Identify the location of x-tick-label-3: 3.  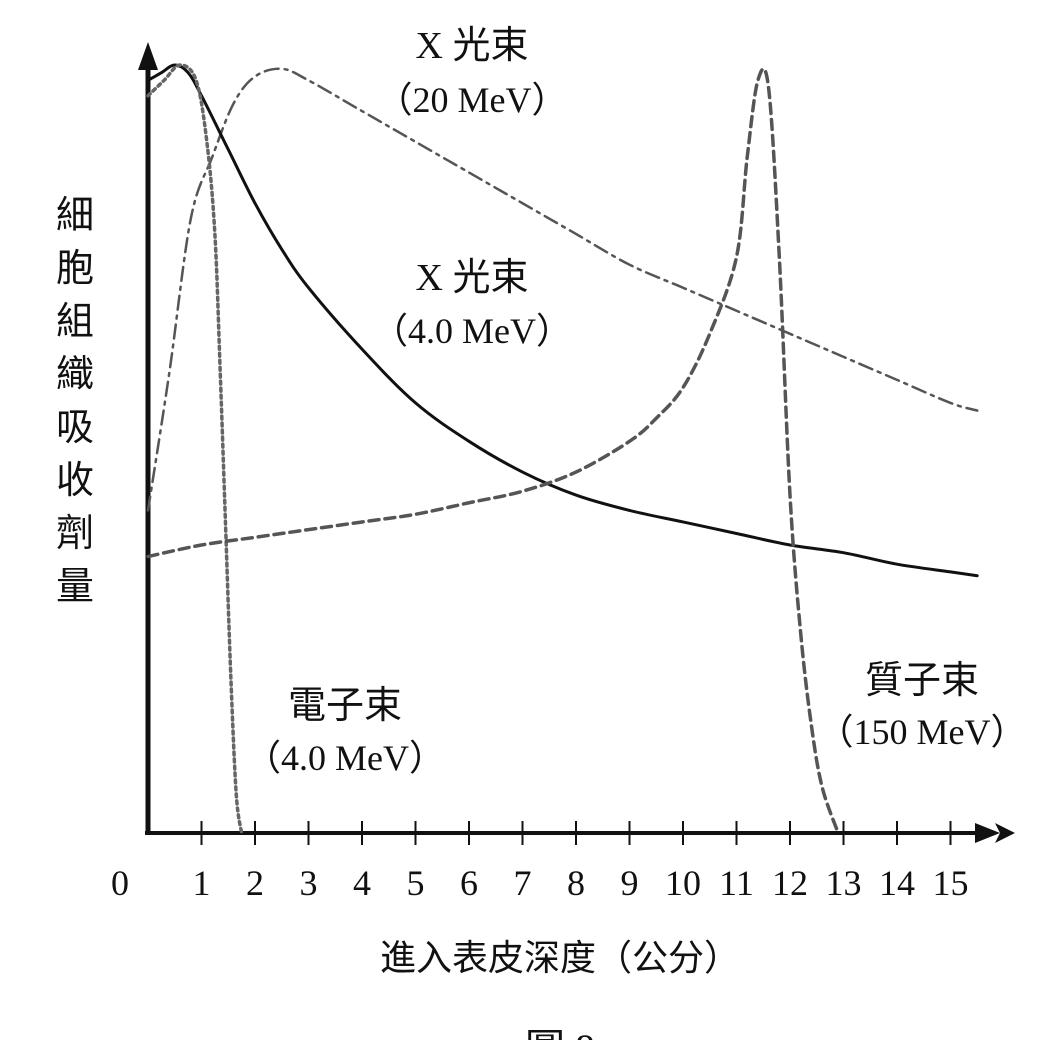
(309, 883).